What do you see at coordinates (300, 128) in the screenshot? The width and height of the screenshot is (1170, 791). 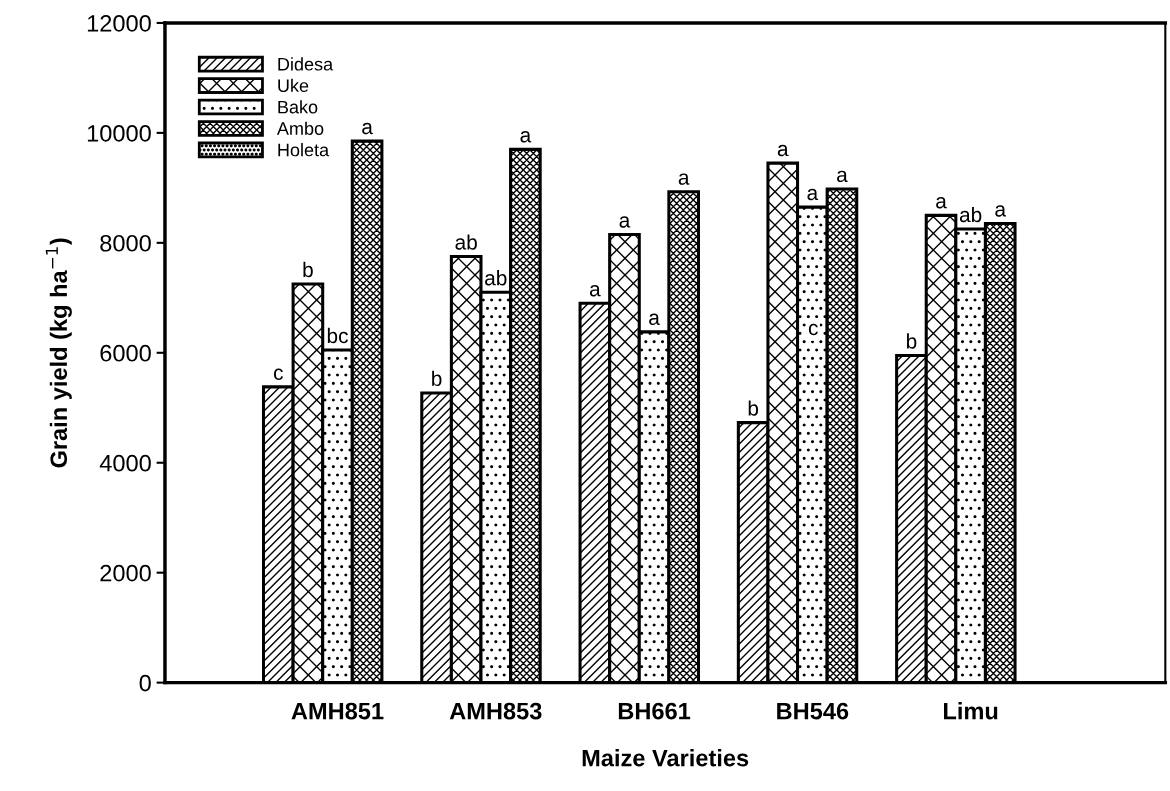 I see `legend-label: Ambo` at bounding box center [300, 128].